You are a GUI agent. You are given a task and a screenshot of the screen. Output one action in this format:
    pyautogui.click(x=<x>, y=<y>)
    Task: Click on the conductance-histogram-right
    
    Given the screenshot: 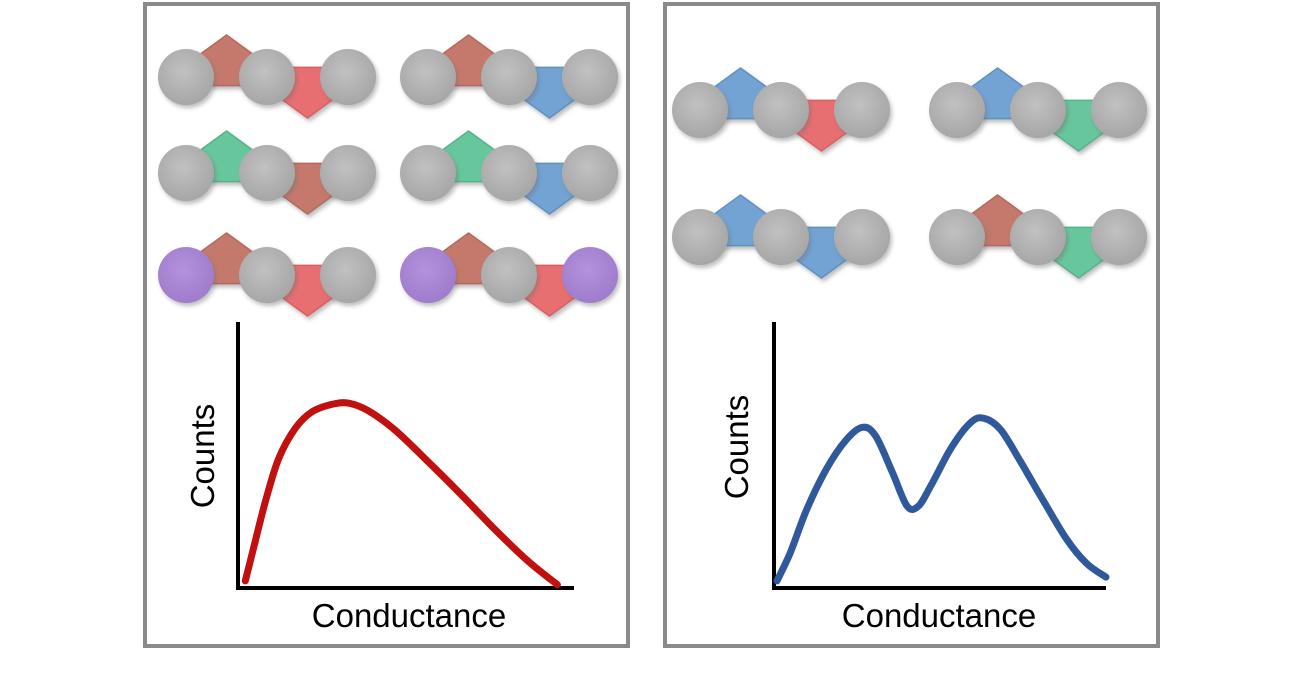 What is the action you would take?
    pyautogui.click(x=941, y=456)
    